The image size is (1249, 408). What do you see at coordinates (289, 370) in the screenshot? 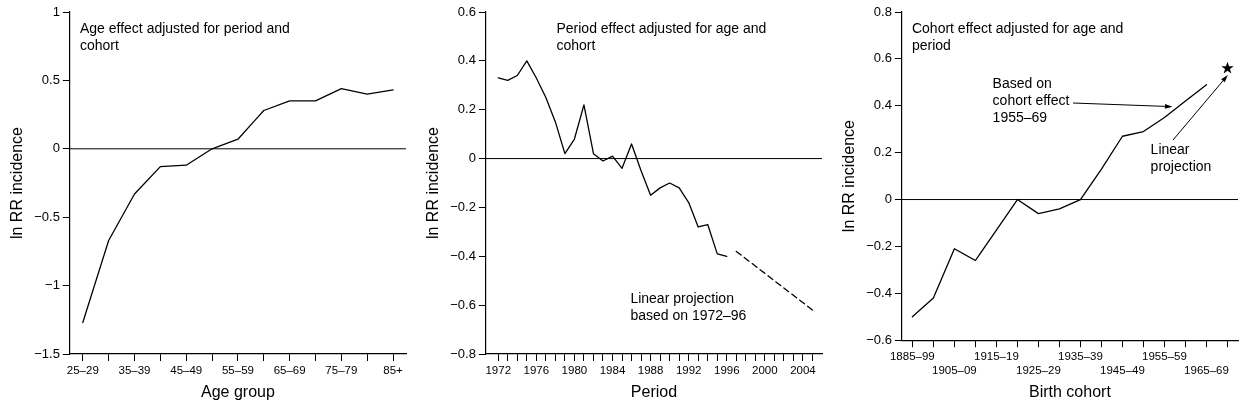
I see `x-tick-label: 65–69` at bounding box center [289, 370].